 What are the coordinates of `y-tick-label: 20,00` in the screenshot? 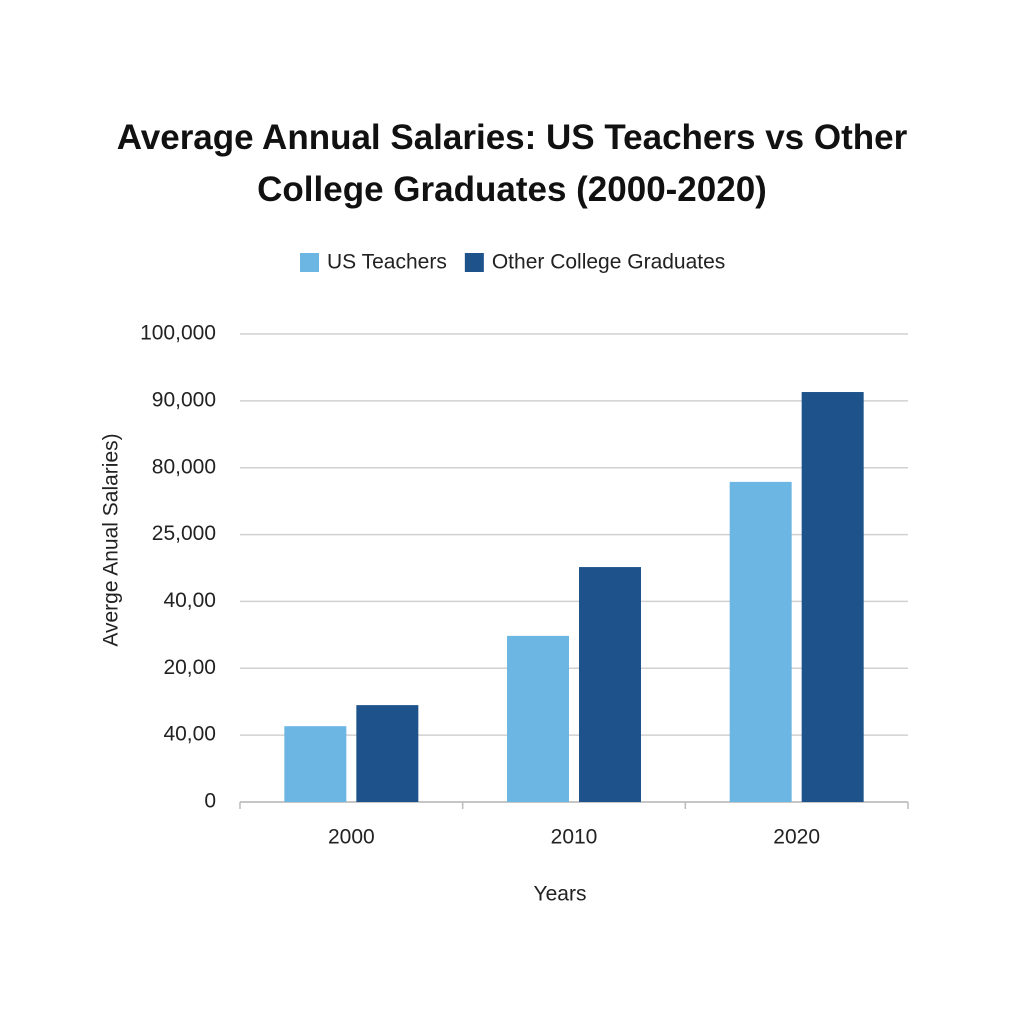 It's located at (189, 667).